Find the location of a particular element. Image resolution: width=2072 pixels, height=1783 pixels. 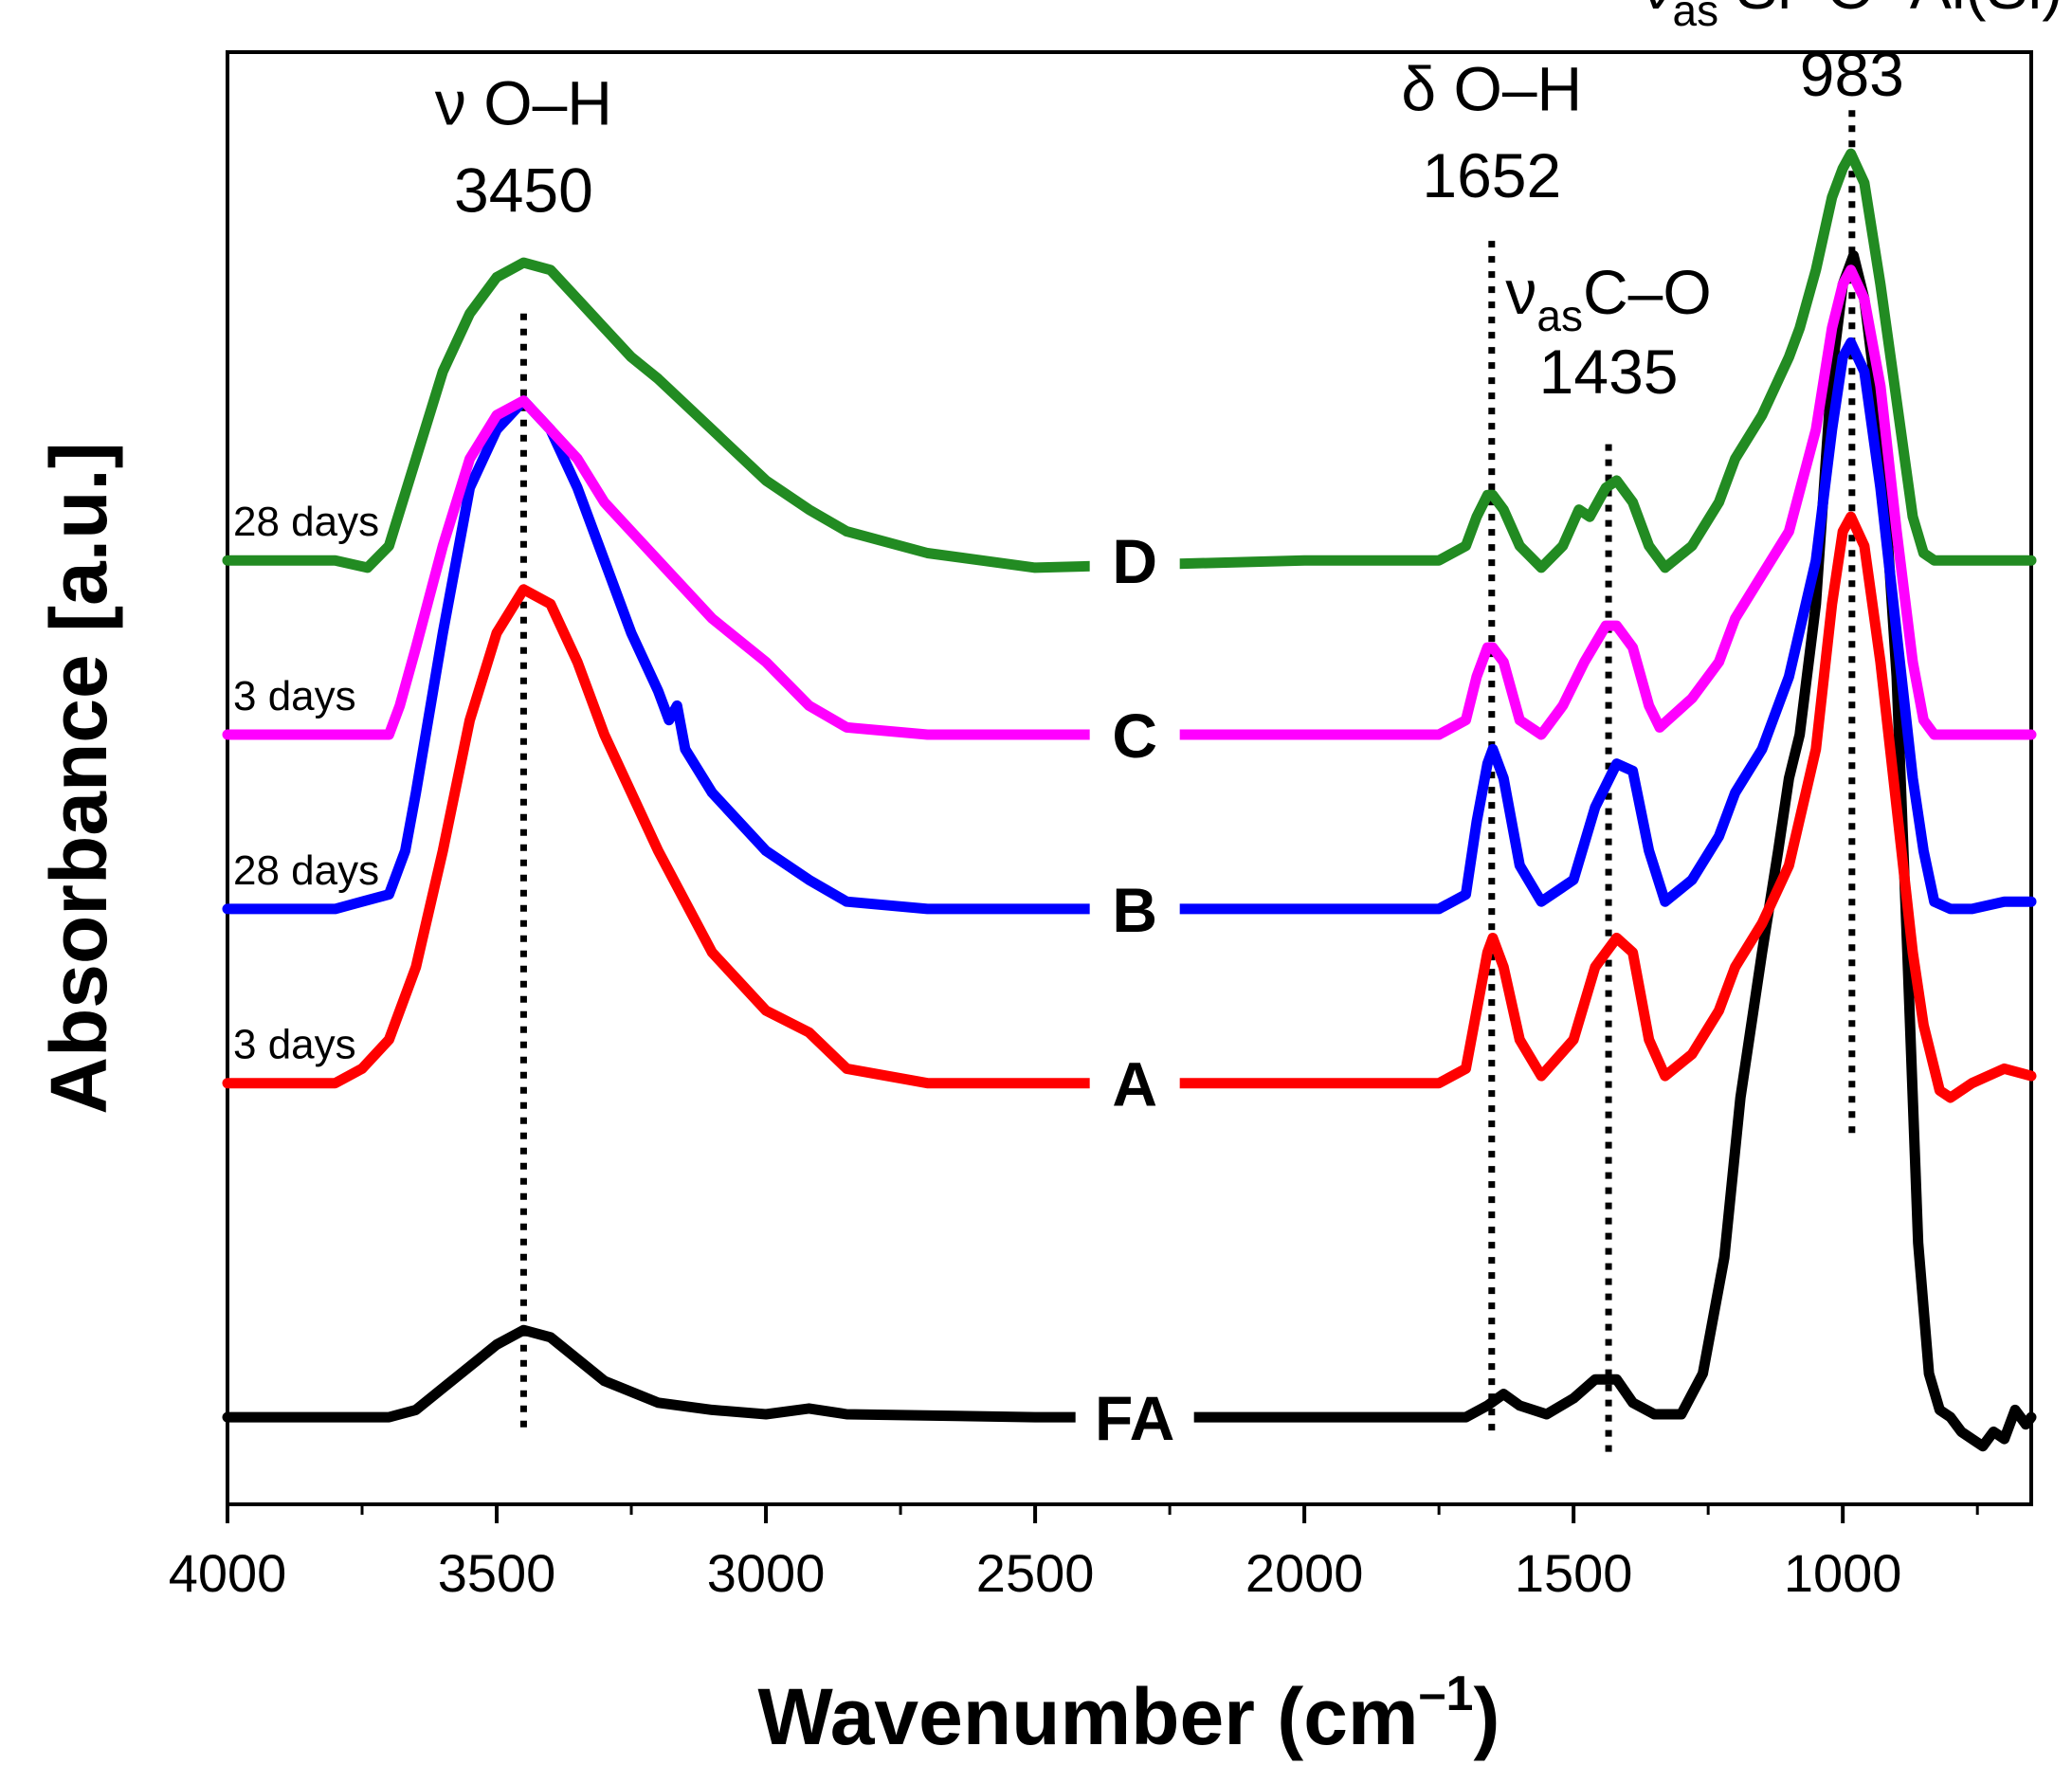

series-label-d: D is located at coordinates (1134, 561).